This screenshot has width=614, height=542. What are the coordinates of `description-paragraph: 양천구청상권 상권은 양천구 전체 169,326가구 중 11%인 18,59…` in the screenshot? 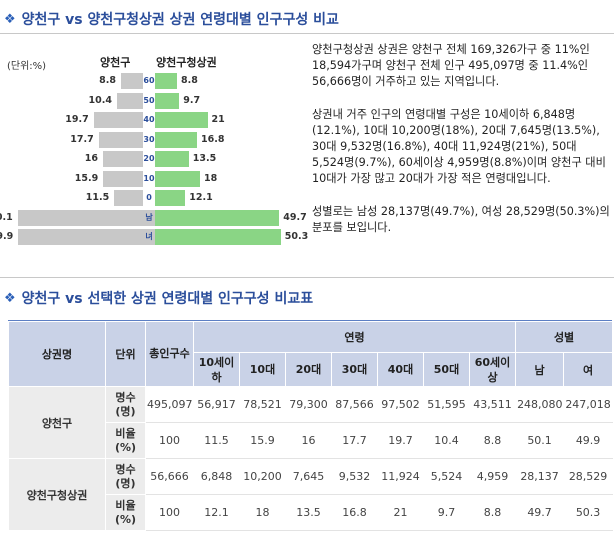 It's located at (451, 66).